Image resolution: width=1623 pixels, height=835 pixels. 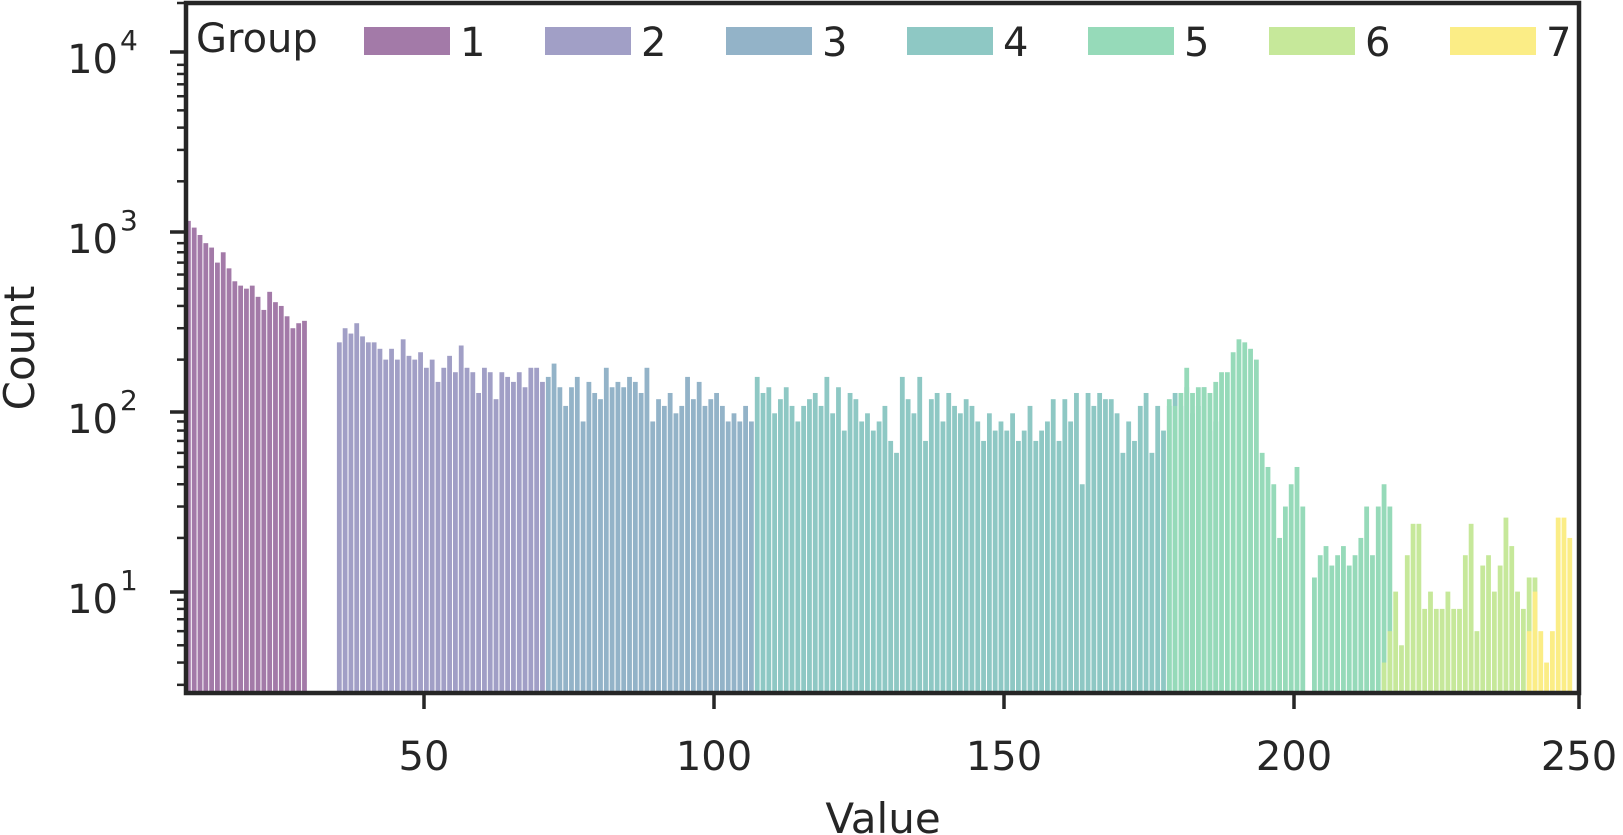 I want to click on legend-label: 3, so click(x=834, y=43).